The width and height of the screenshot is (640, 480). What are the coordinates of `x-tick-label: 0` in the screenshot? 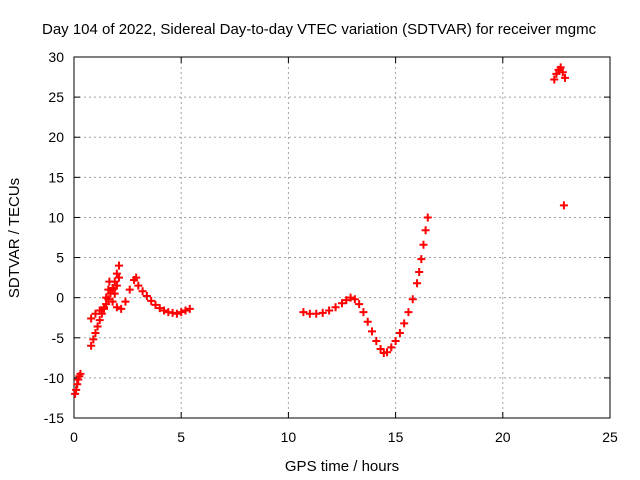 It's located at (74, 437).